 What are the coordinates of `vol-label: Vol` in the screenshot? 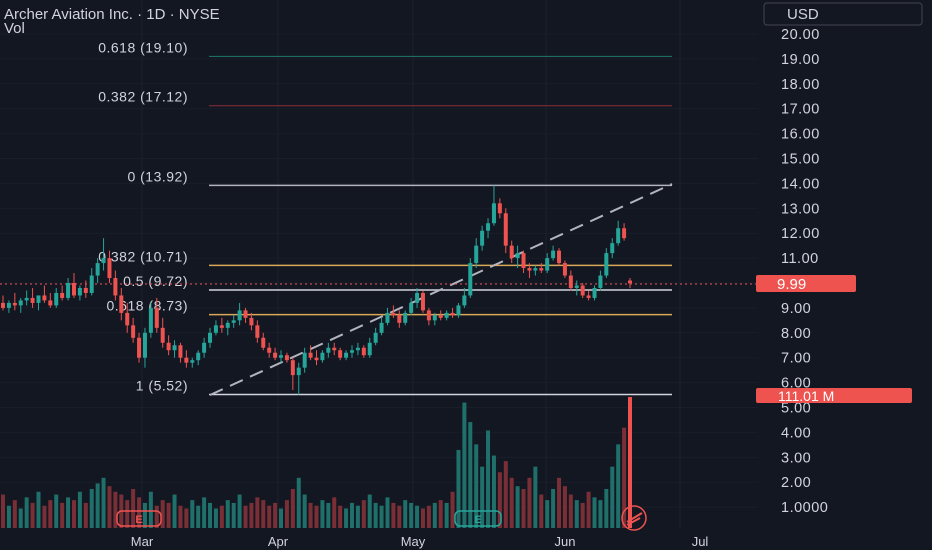 It's located at (14, 28).